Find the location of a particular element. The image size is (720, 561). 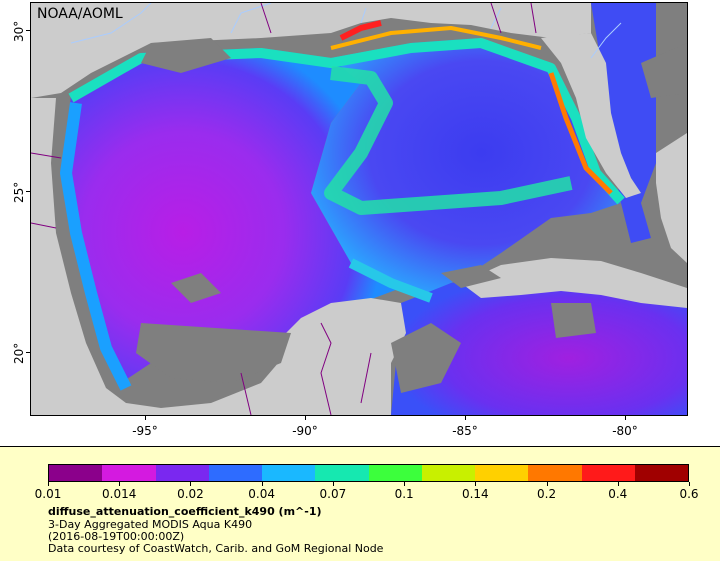

florida-shelf-band is located at coordinates (580, 133).